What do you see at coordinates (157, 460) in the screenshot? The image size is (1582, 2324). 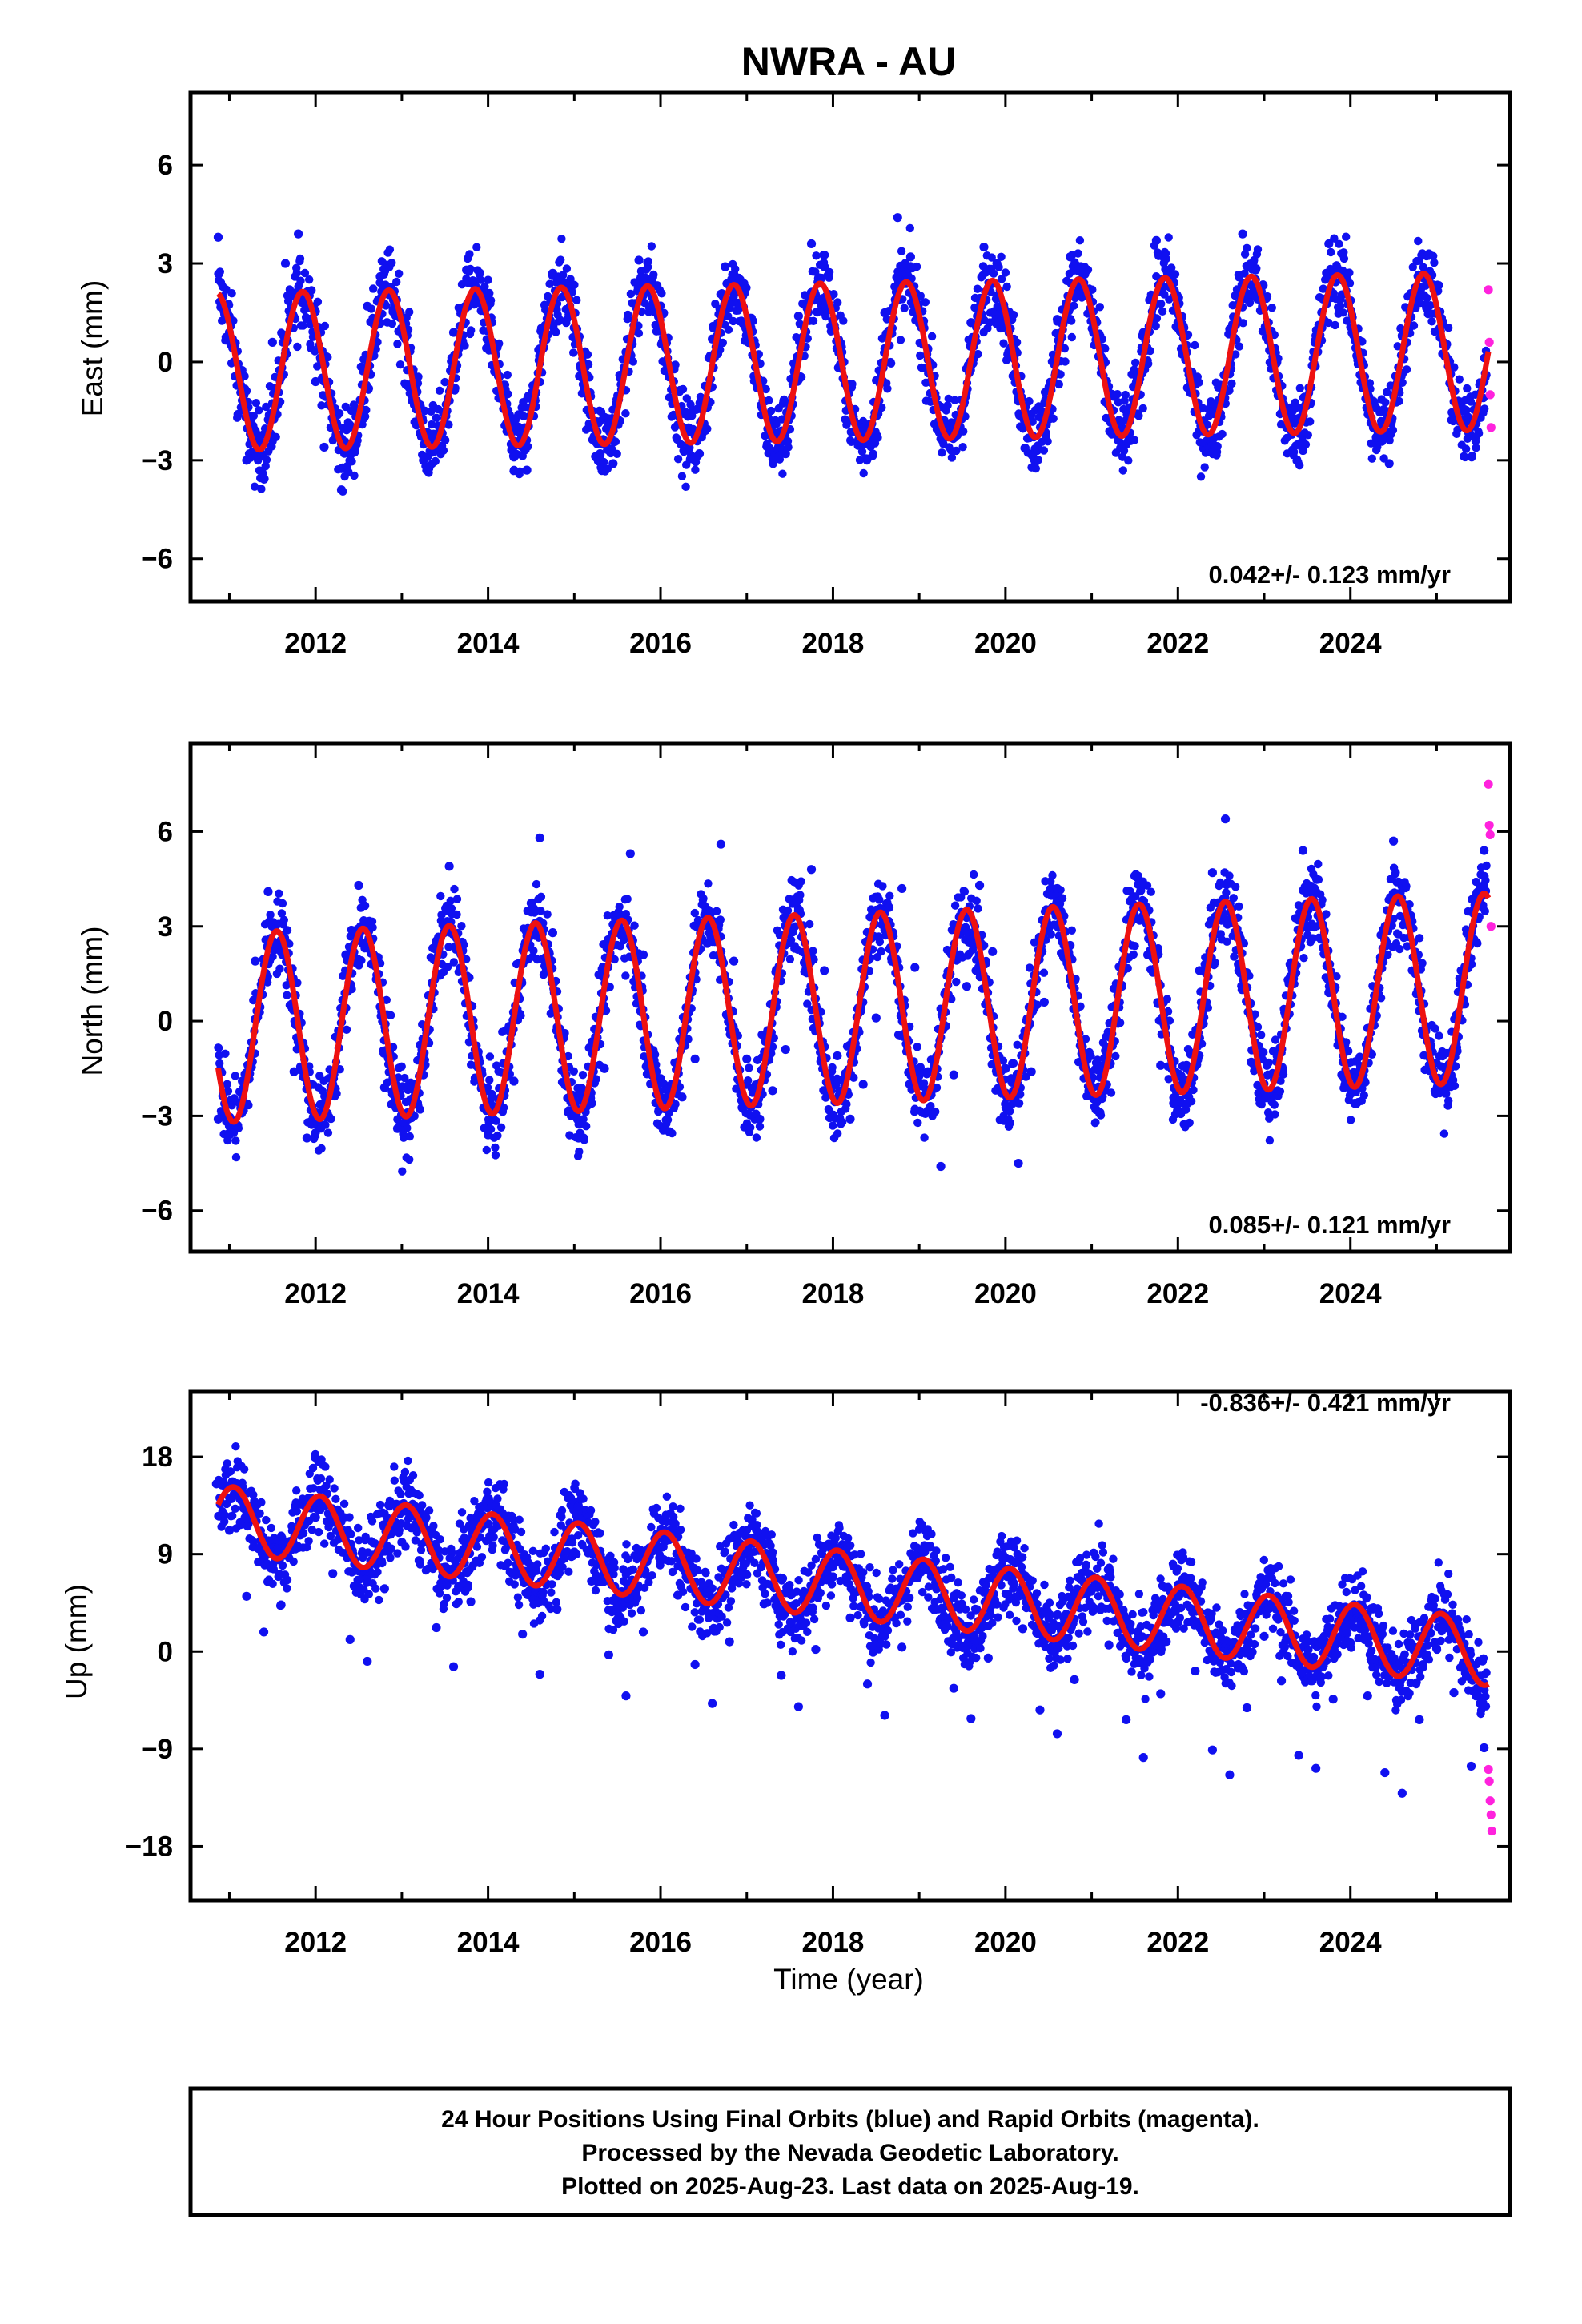 I see `y-tick-label: −3` at bounding box center [157, 460].